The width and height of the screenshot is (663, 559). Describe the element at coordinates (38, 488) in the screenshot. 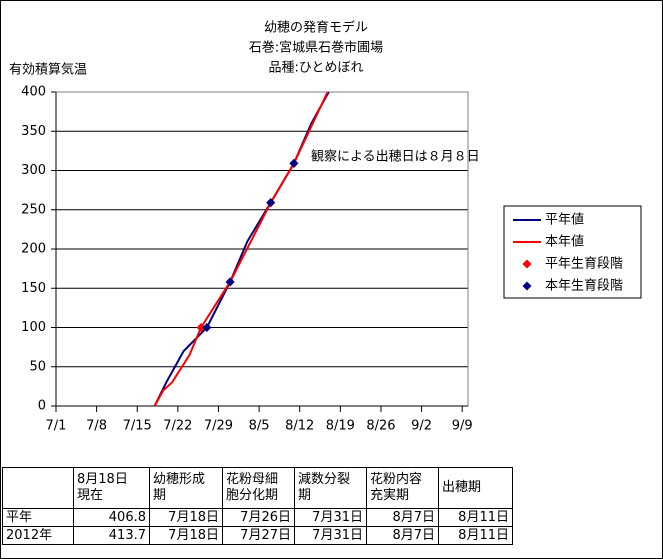

I see `header-cell` at that location.